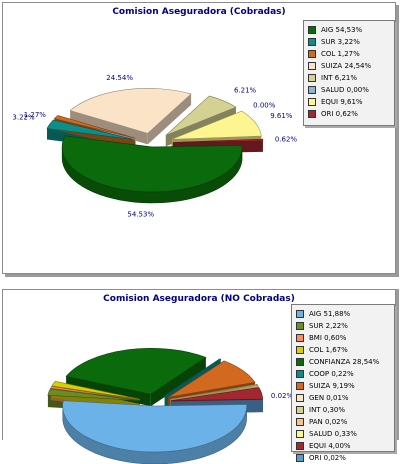  I want to click on legend-item: AIG 54,53%, so click(351, 30).